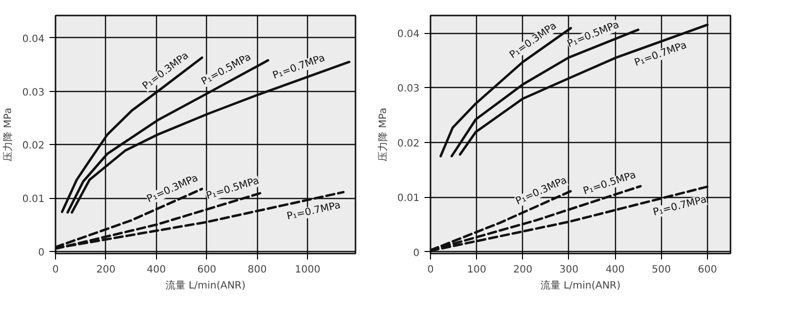 This screenshot has height=334, width=790. I want to click on text: P₁=0.7MPa, so click(314, 211).